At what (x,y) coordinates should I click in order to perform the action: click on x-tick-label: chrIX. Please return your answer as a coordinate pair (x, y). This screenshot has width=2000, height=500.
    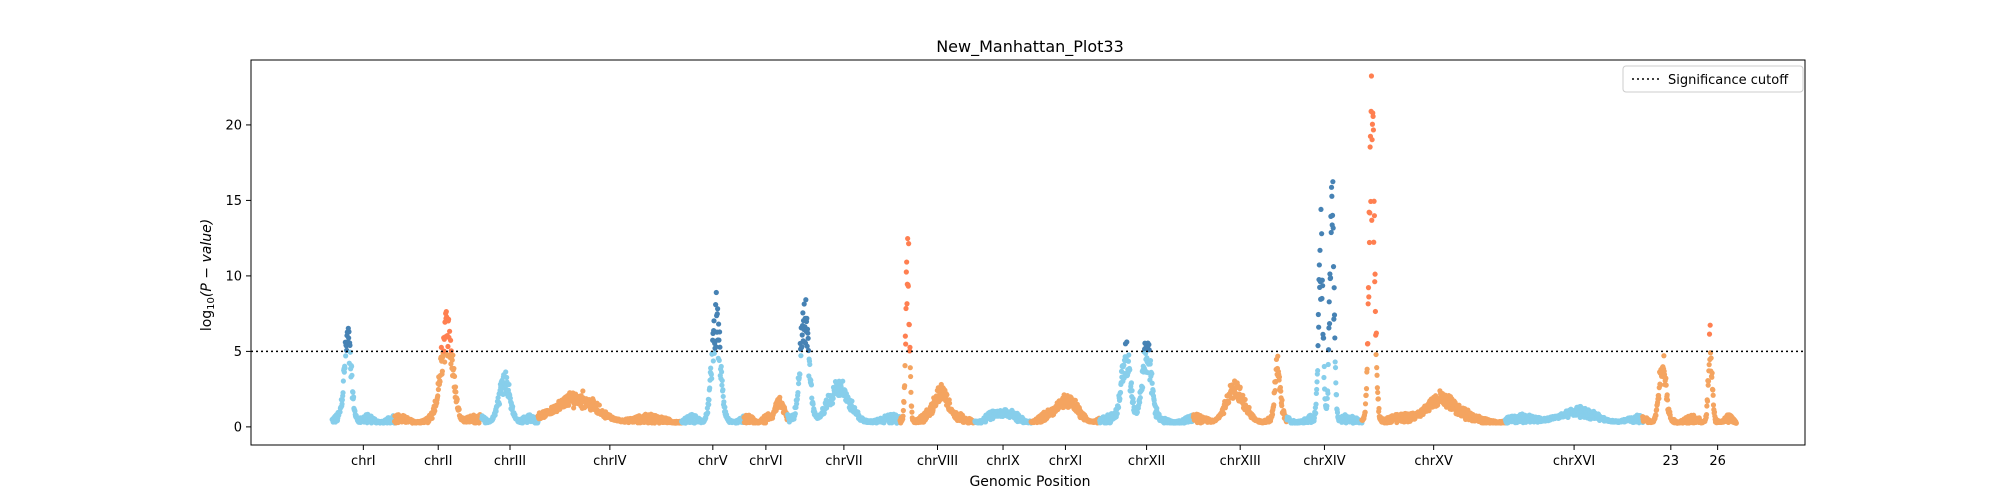
    Looking at the image, I should click on (1003, 461).